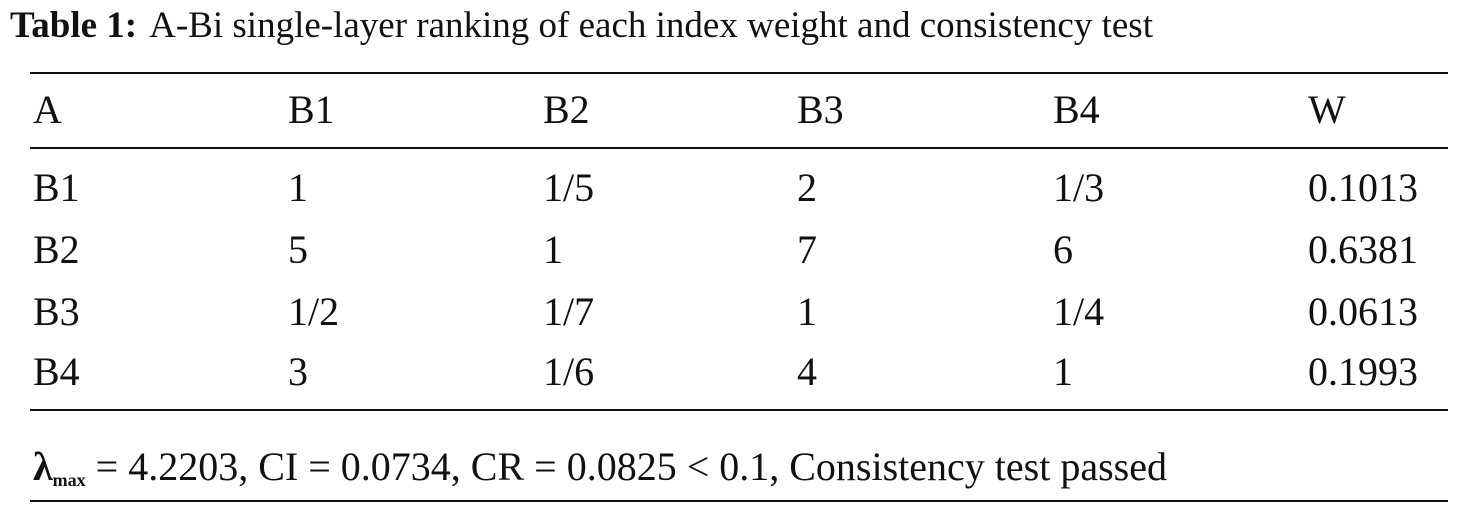  I want to click on table-cell: 0.1013, so click(1363, 187).